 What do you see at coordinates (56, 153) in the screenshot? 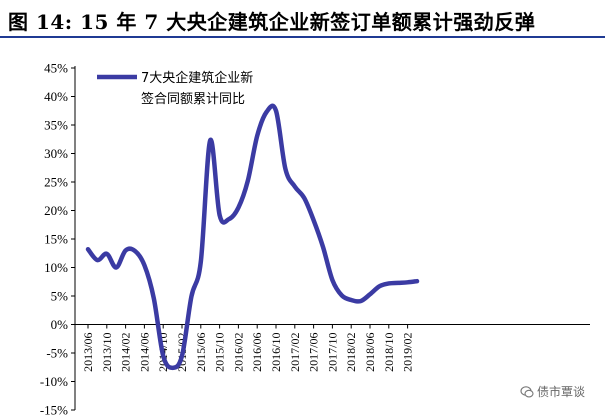
I see `y-tick-label: 30%` at bounding box center [56, 153].